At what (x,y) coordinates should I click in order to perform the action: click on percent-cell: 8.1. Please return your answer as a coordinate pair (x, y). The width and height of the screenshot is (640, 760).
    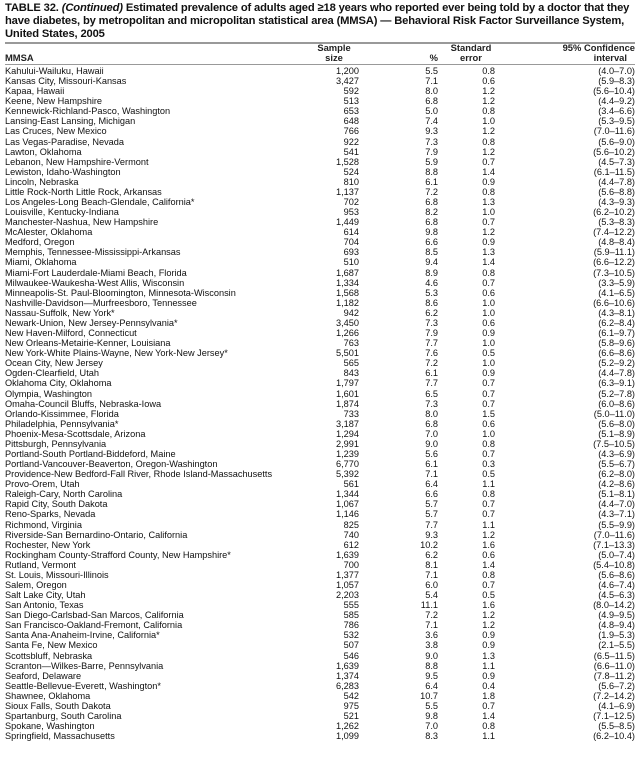
    Looking at the image, I should click on (431, 564).